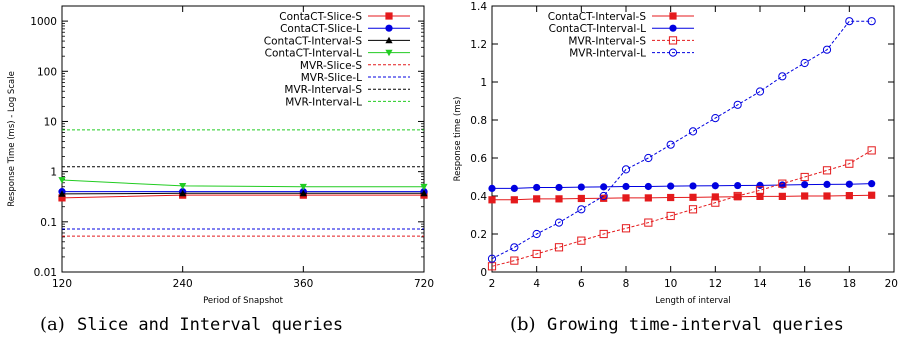 The image size is (902, 343). What do you see at coordinates (243, 301) in the screenshot?
I see `x-axis-title-a: Period of Snapshot` at bounding box center [243, 301].